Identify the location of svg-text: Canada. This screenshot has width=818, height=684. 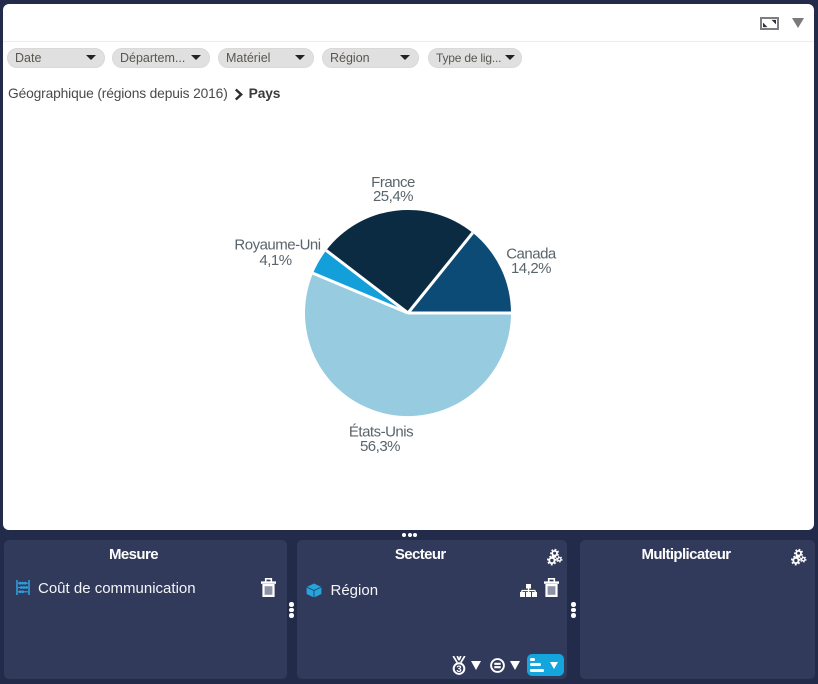
(531, 254).